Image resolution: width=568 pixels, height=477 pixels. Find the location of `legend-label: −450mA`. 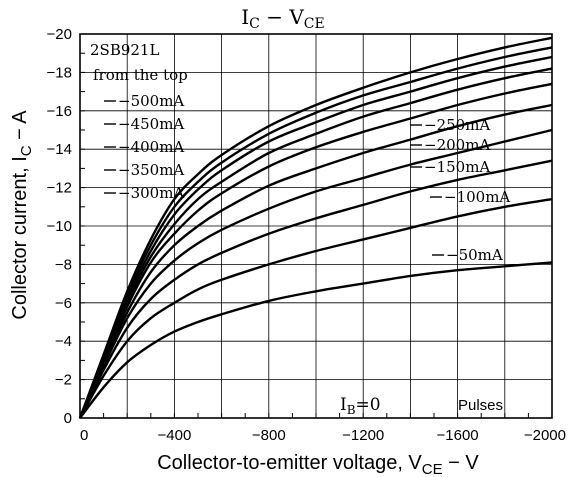

legend-label: −450mA is located at coordinates (151, 124).